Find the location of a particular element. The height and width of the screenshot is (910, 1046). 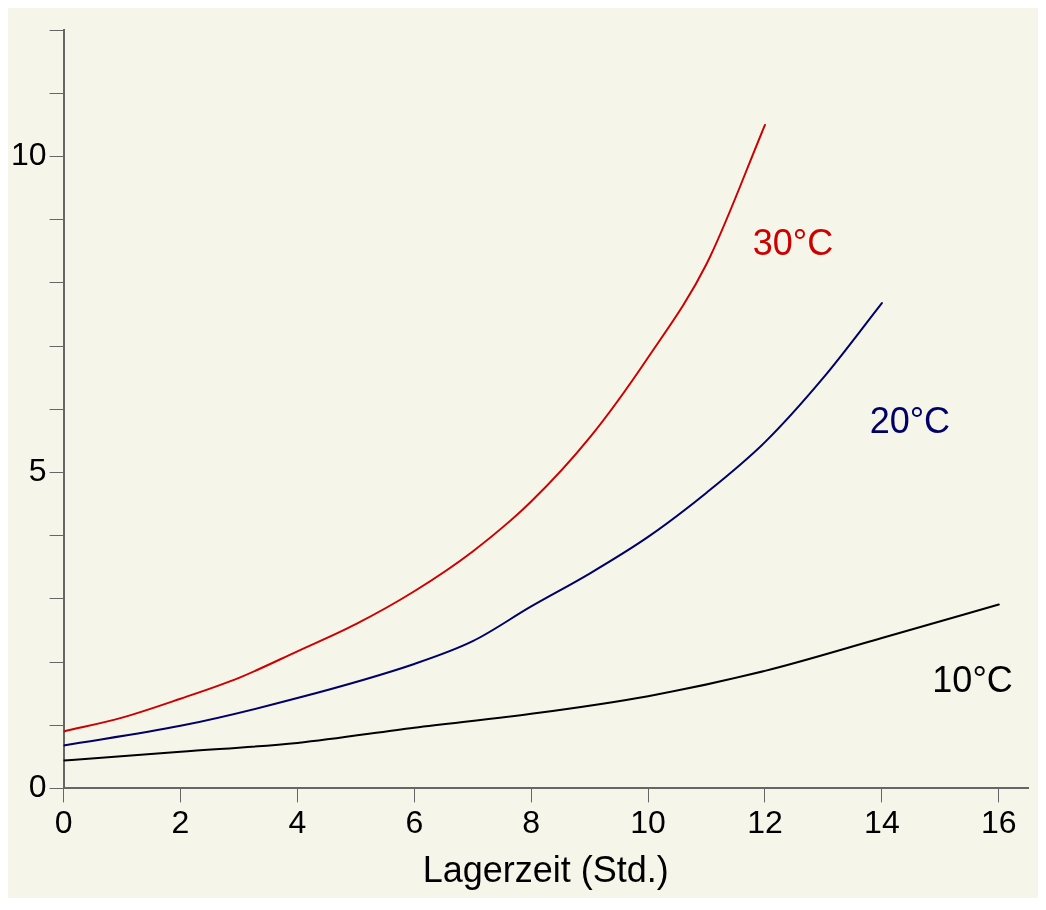

series-label: 30°C is located at coordinates (793, 242).